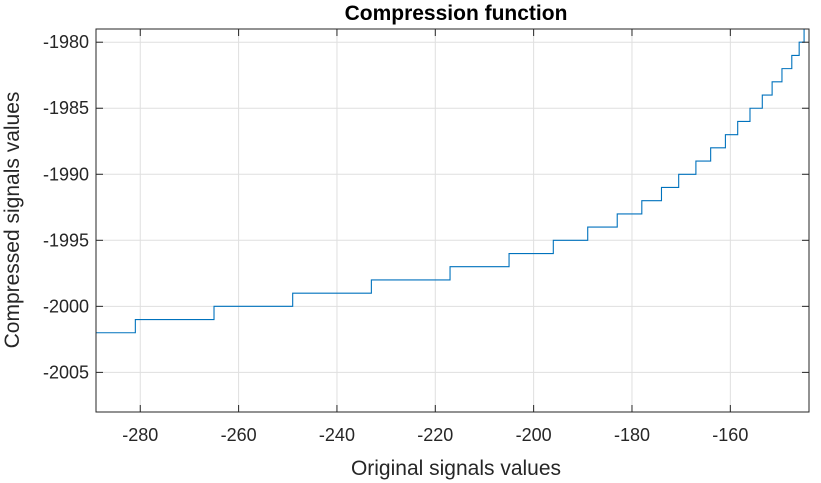 The image size is (821, 483). What do you see at coordinates (632, 435) in the screenshot?
I see `x-tick-label: -180` at bounding box center [632, 435].